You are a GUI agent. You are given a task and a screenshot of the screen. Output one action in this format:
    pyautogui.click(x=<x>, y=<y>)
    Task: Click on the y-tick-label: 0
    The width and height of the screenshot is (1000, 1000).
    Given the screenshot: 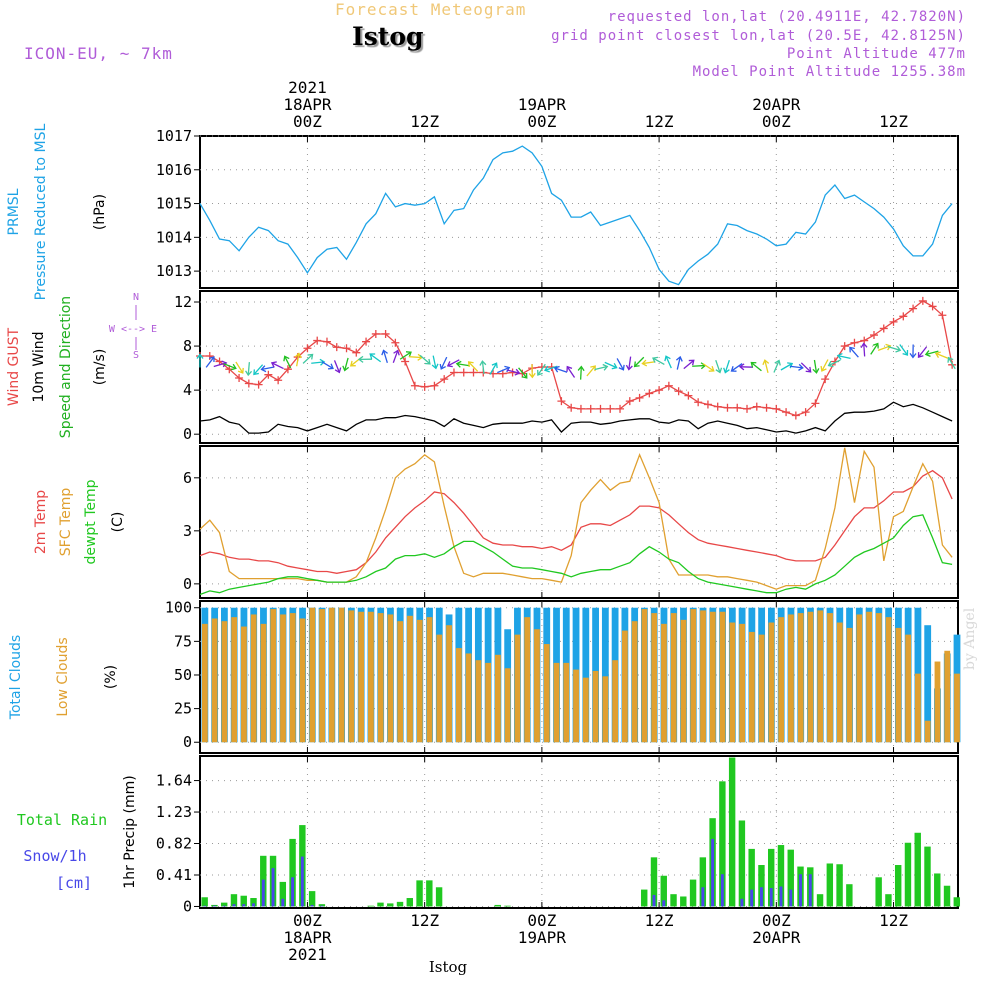 What is the action you would take?
    pyautogui.click(x=187, y=906)
    